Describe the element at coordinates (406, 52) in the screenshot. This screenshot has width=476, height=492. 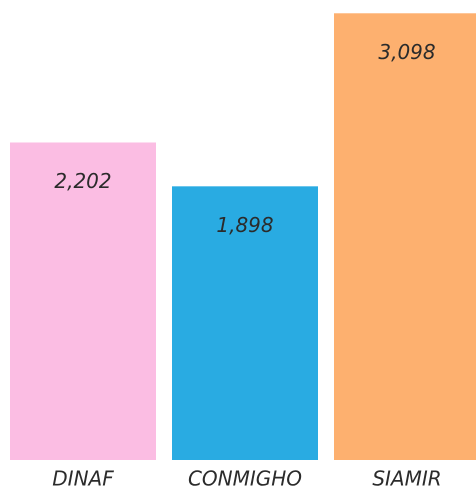
I see `value-label: 3,098` at that location.